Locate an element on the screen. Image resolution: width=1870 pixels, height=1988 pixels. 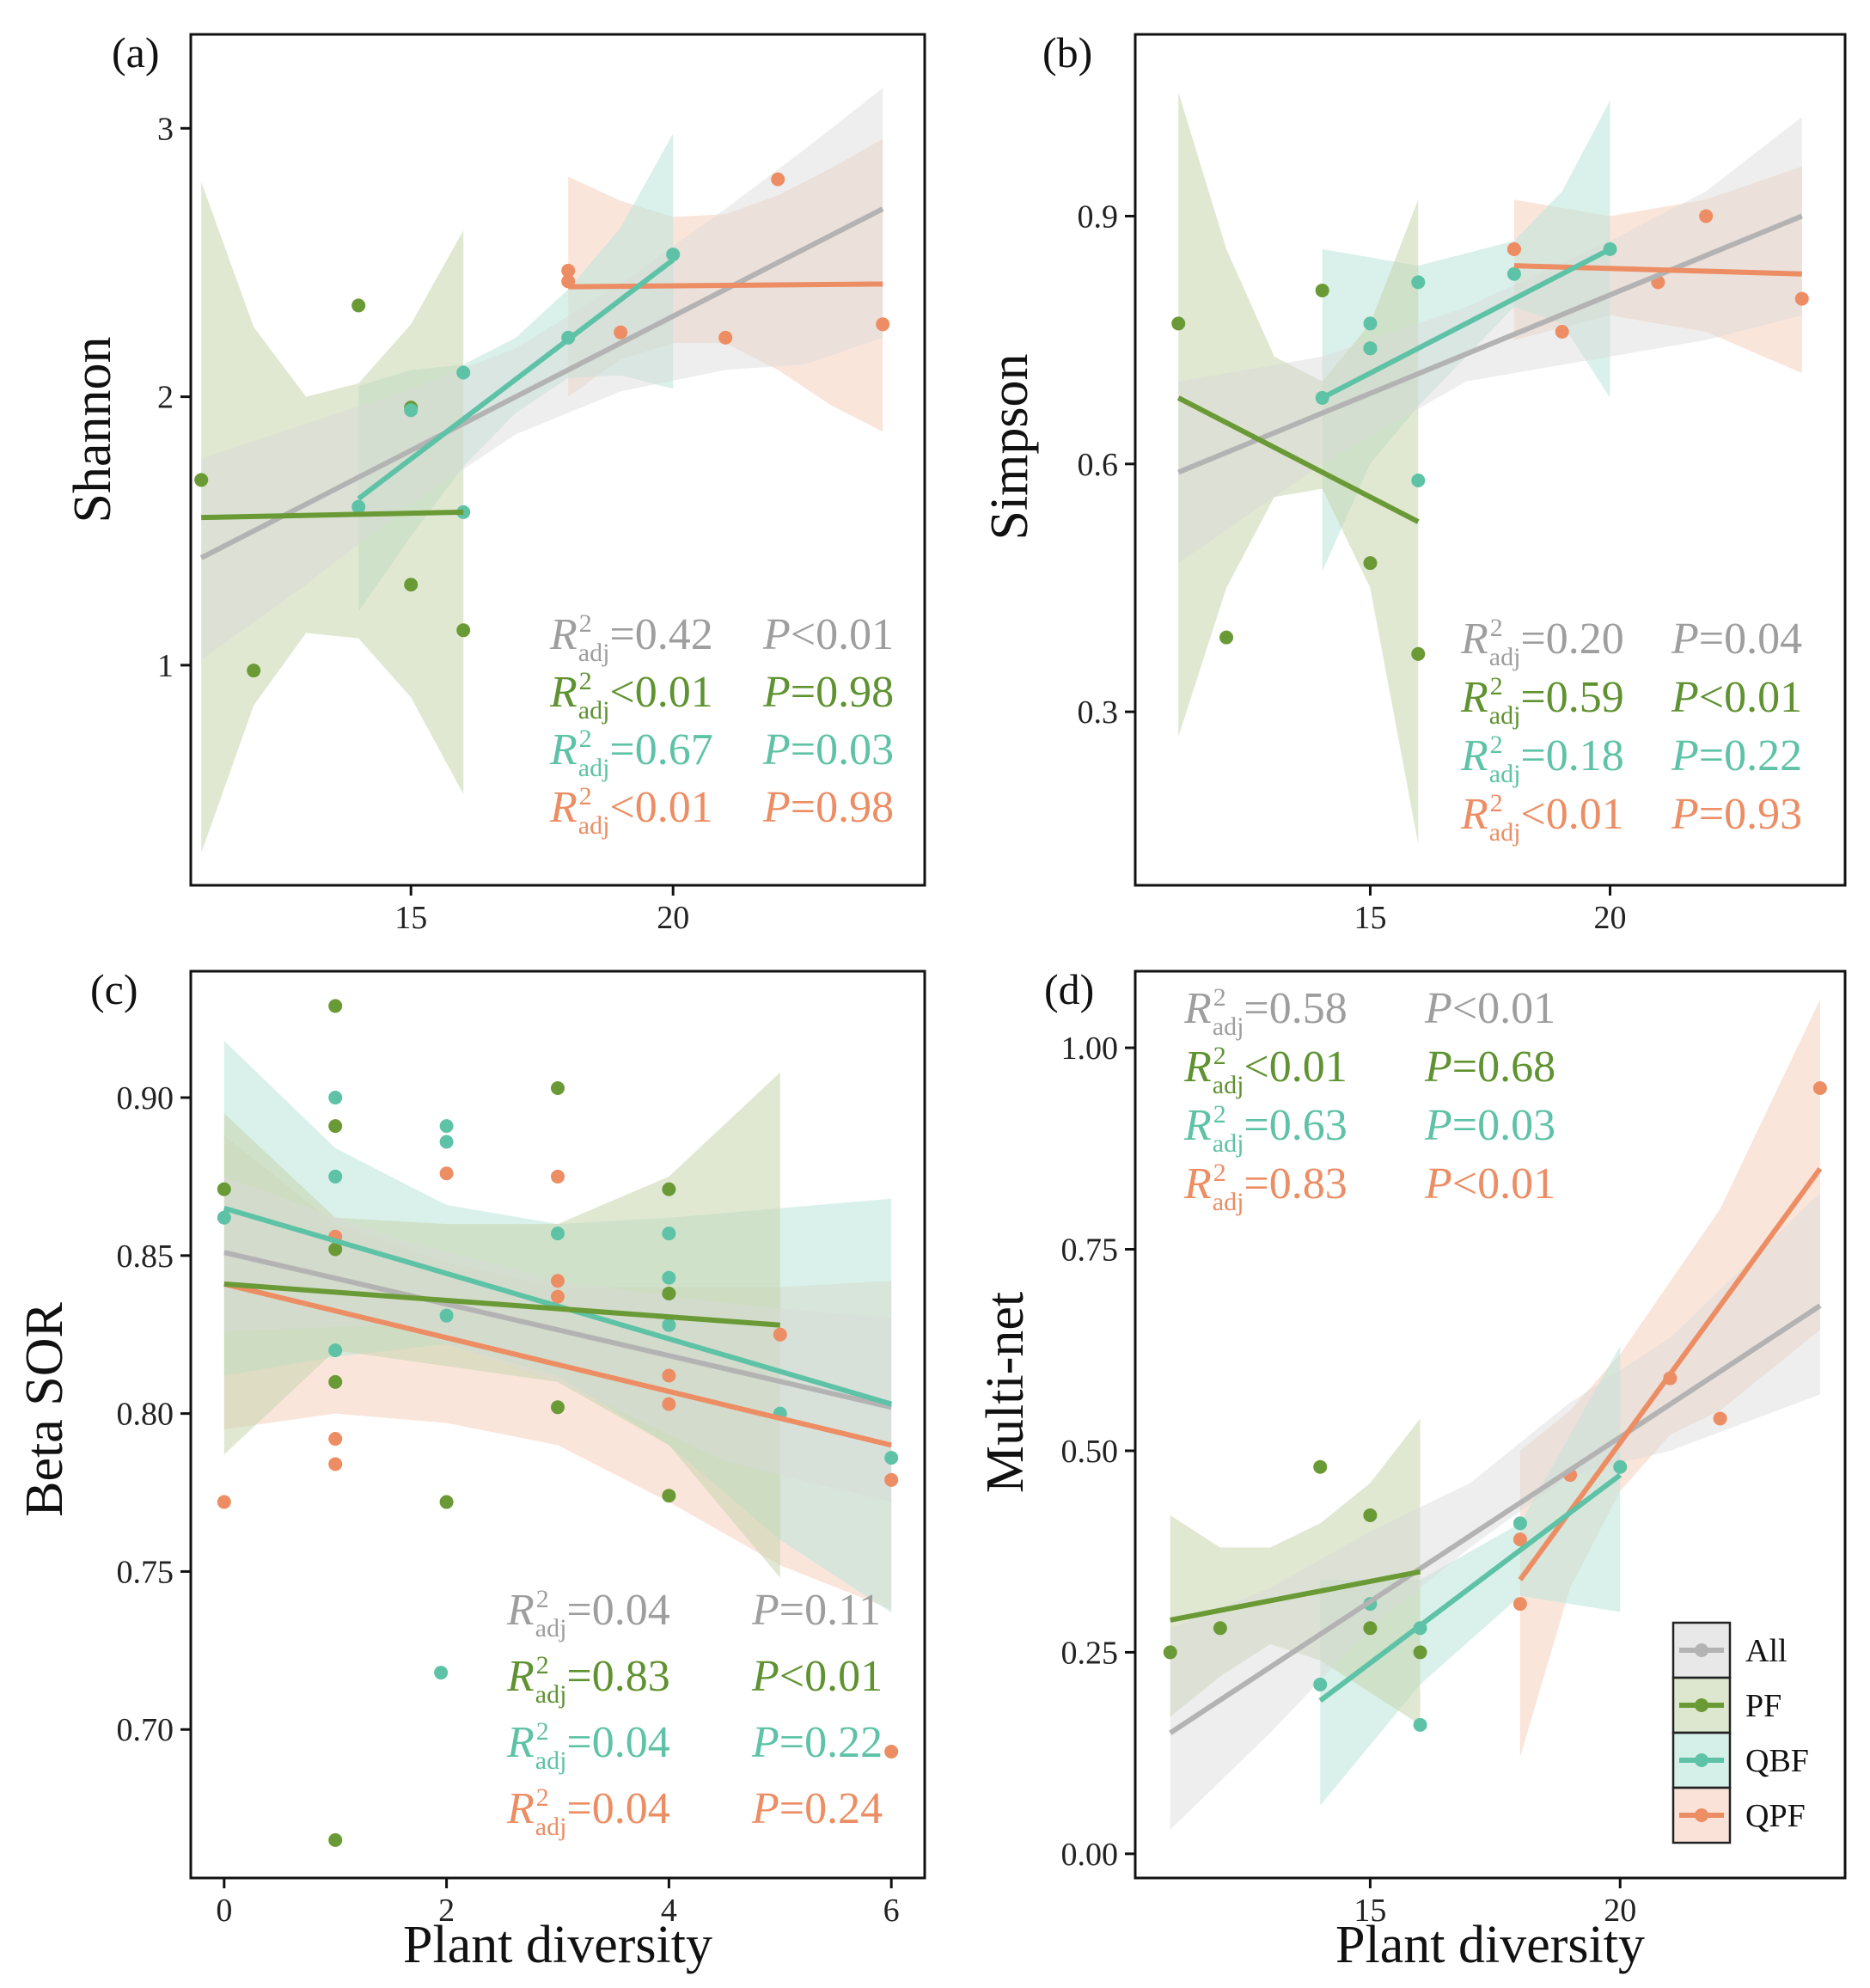
stat-qpf: R2 adj<0.01 P=0.98 is located at coordinates (721, 811).